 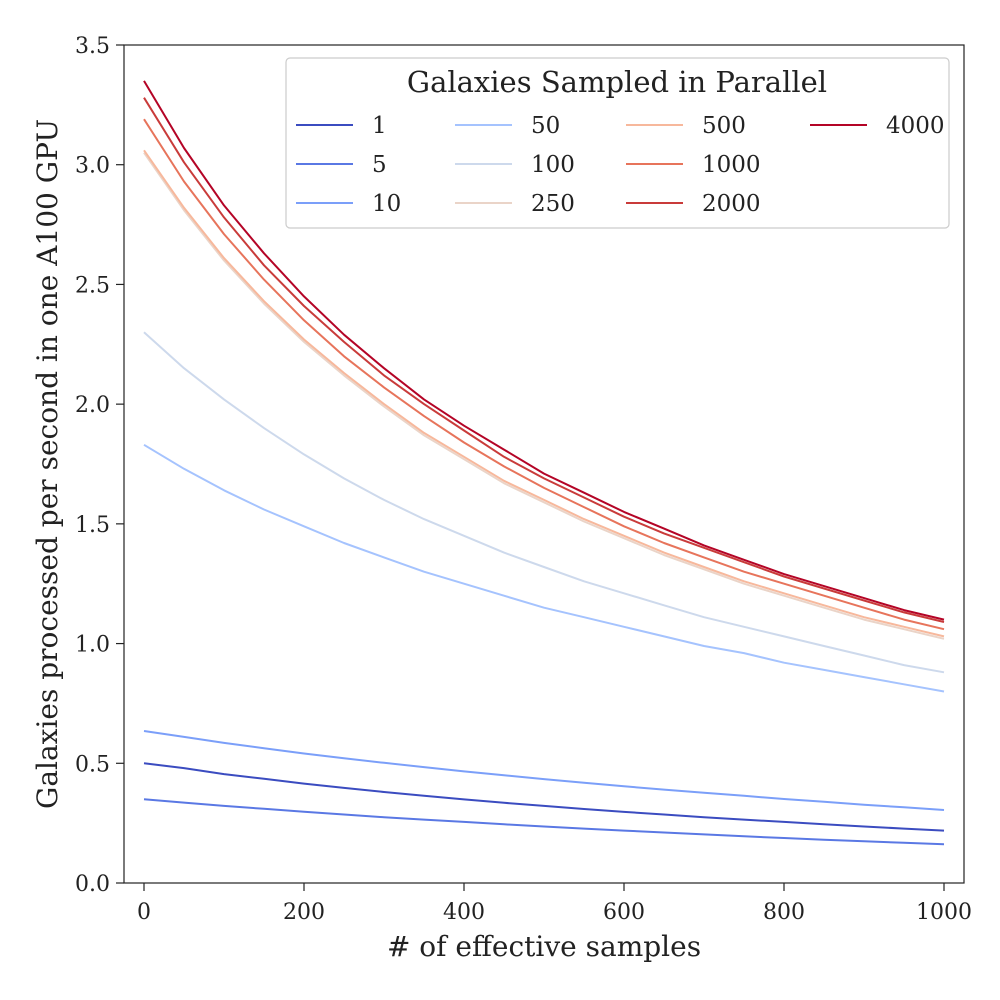 I want to click on legend-entry-50: 50, so click(x=507, y=126).